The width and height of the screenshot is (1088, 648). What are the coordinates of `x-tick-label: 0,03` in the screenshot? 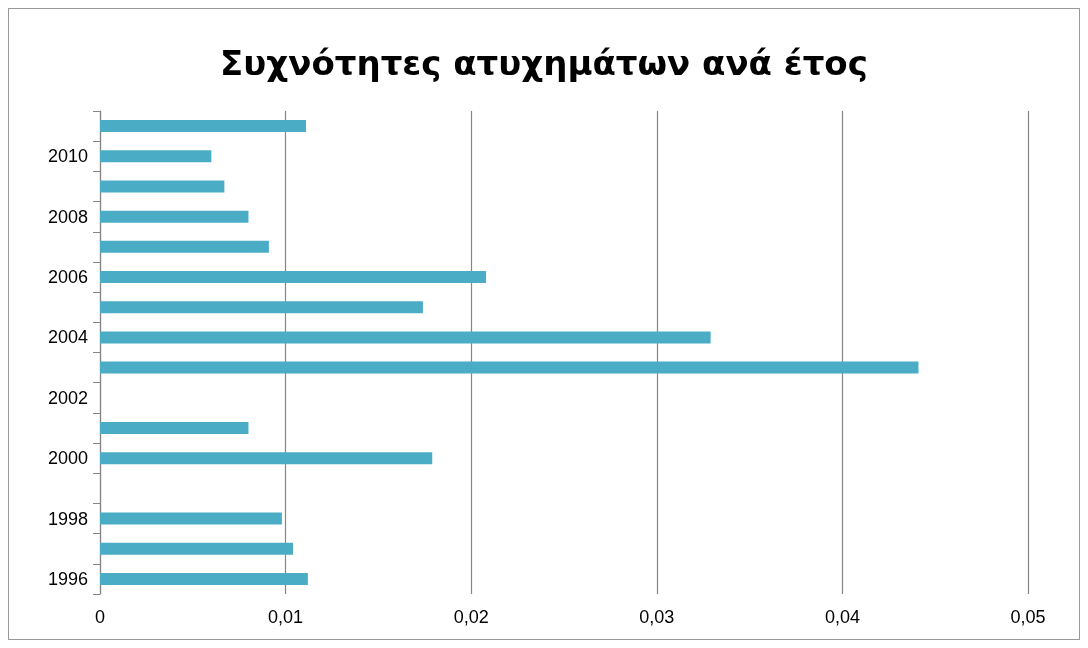 It's located at (657, 617).